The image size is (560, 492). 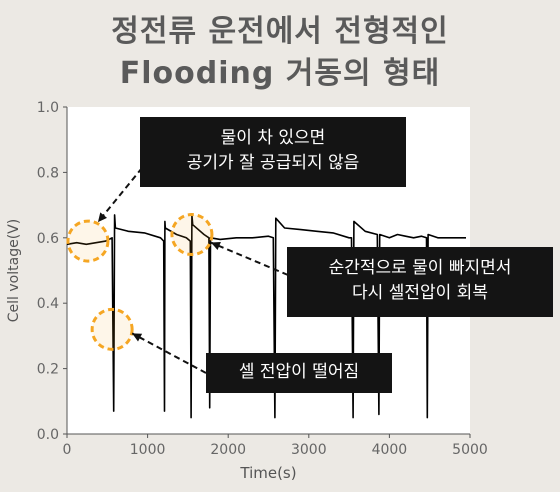 I want to click on x-tick-label: 2000, so click(x=228, y=450).